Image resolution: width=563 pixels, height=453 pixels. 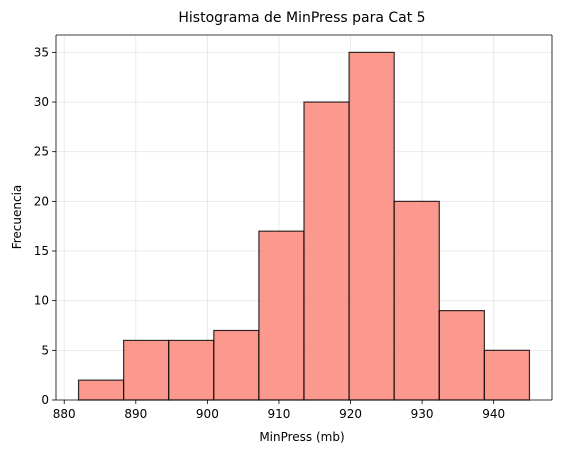 I want to click on y-tick-label: 25, so click(x=41, y=152).